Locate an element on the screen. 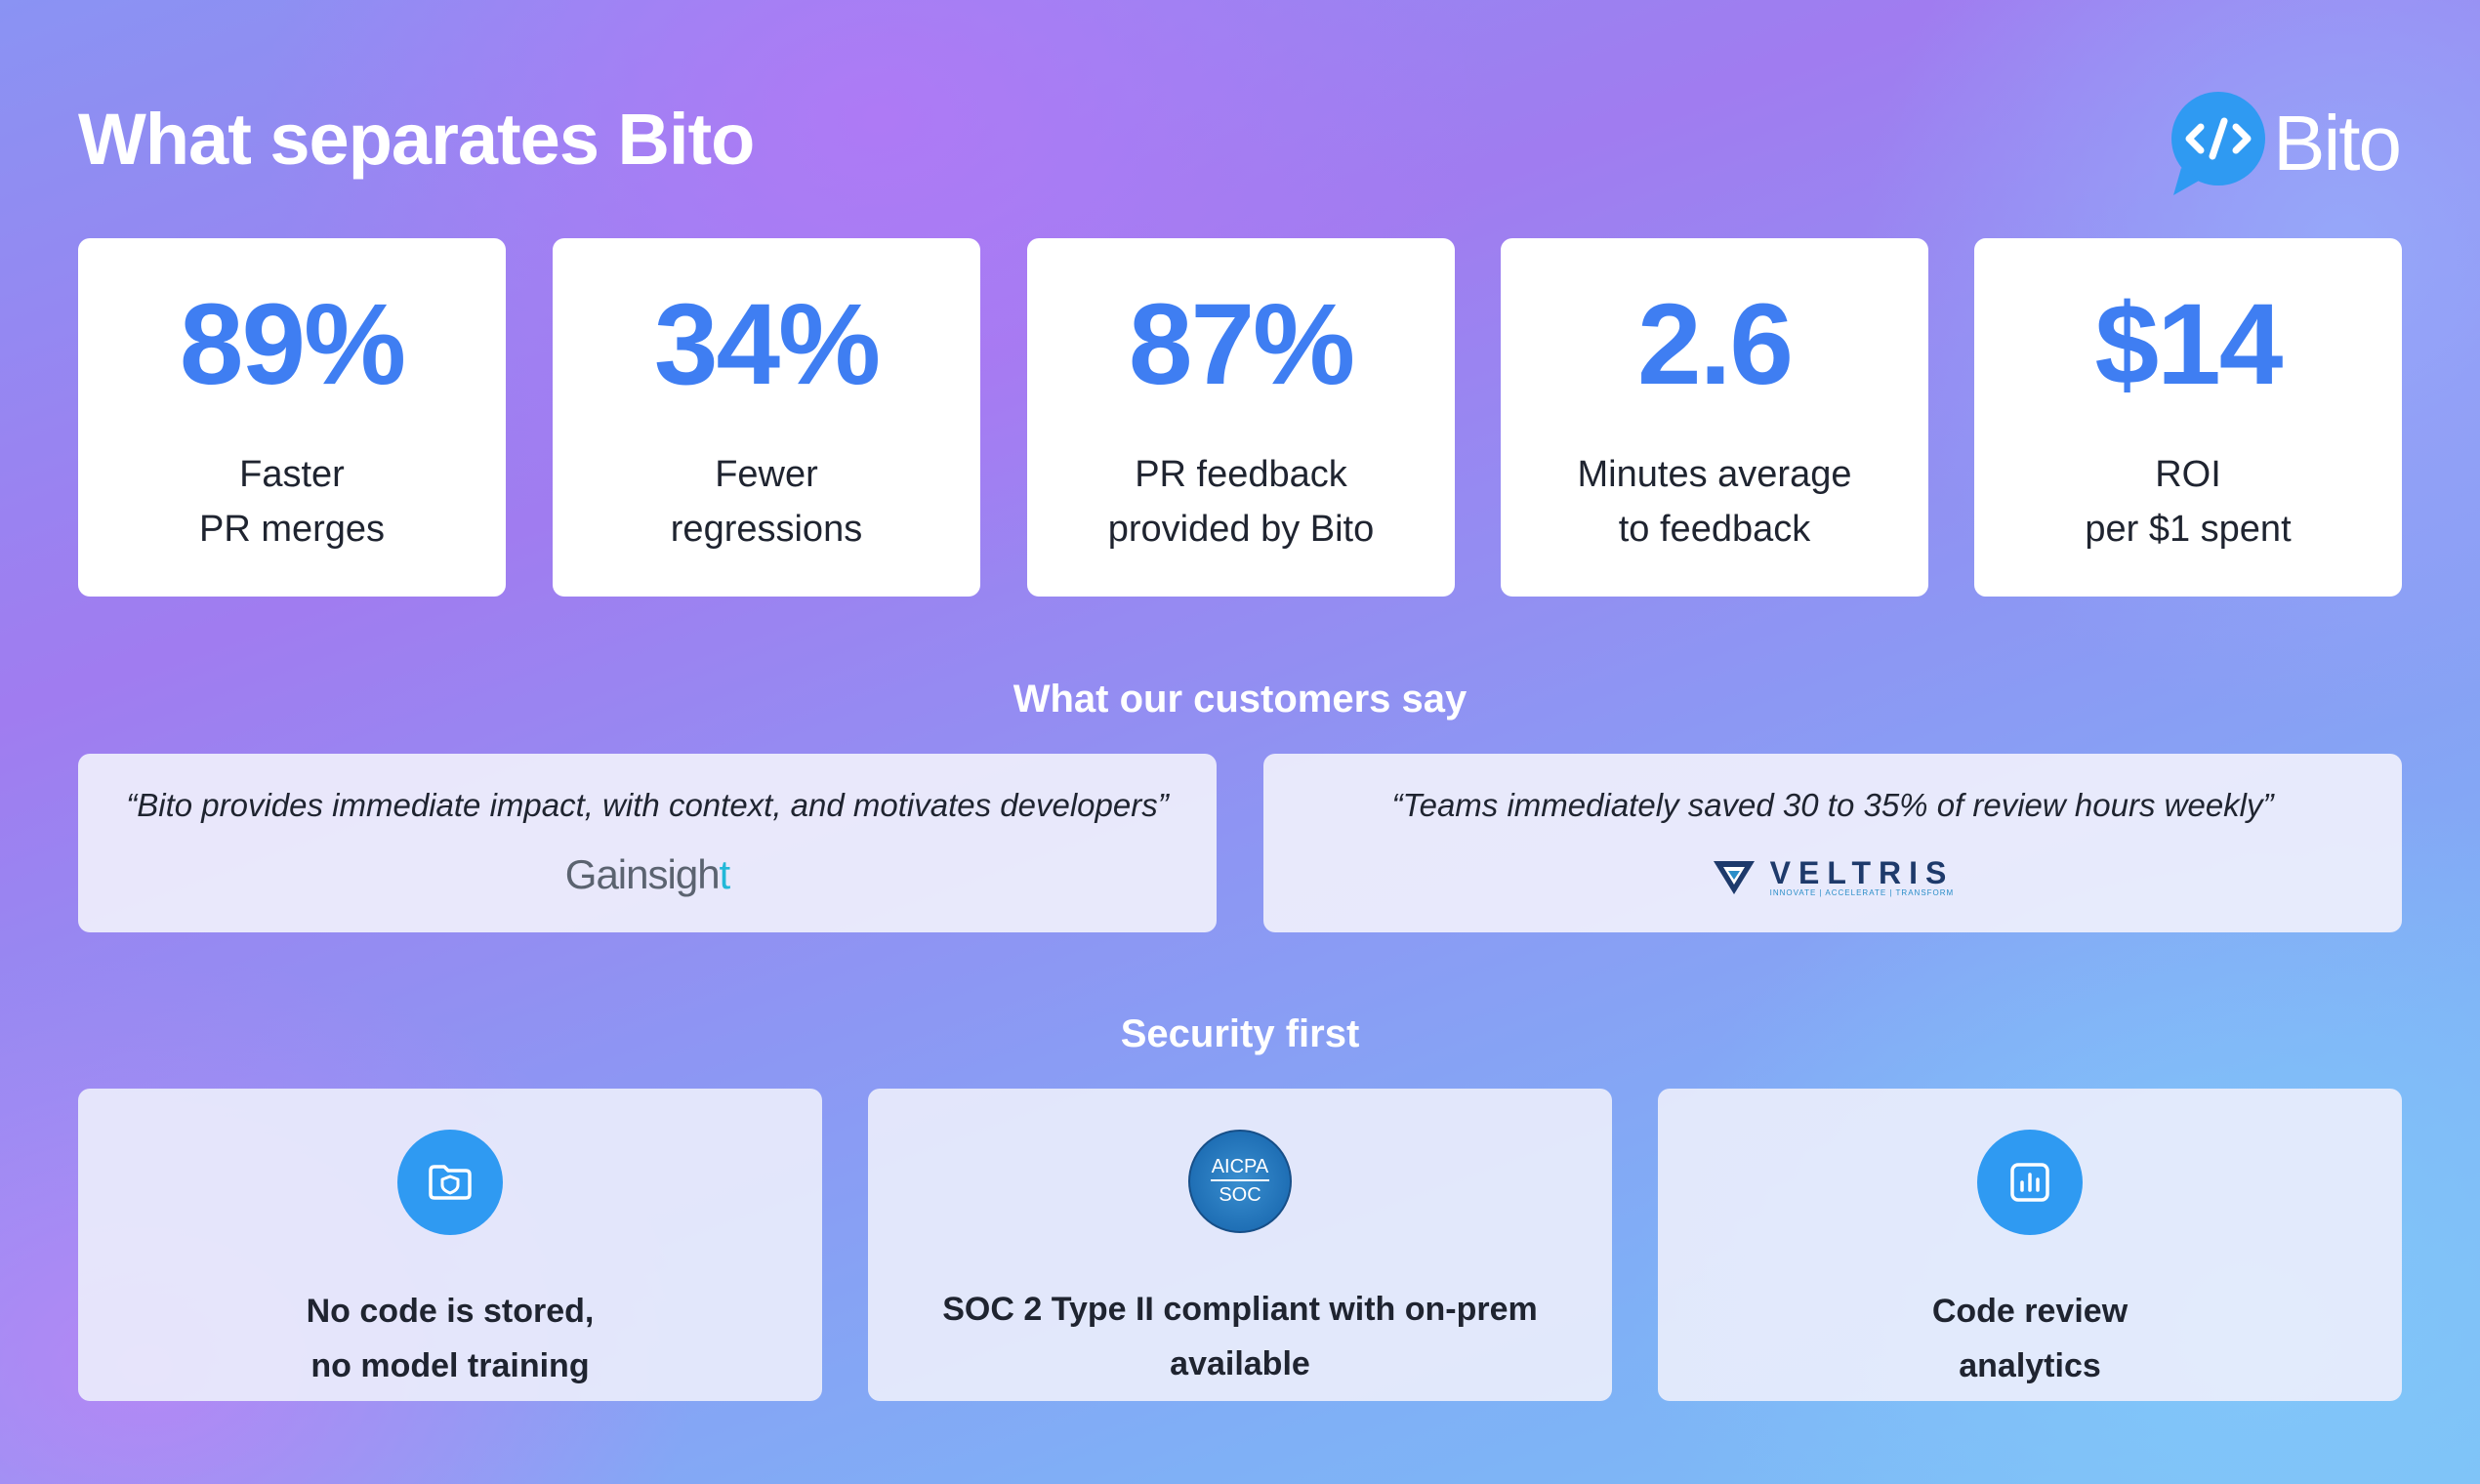 The height and width of the screenshot is (1484, 2480). stat-label: PR feedback provided by Bito is located at coordinates (1241, 502).